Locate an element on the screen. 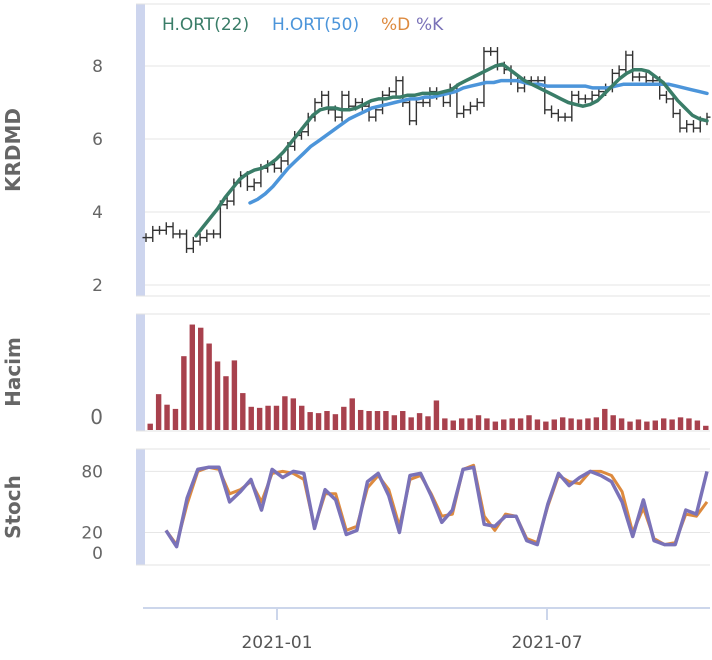  x-tick-0: 2021-01 is located at coordinates (276, 643).